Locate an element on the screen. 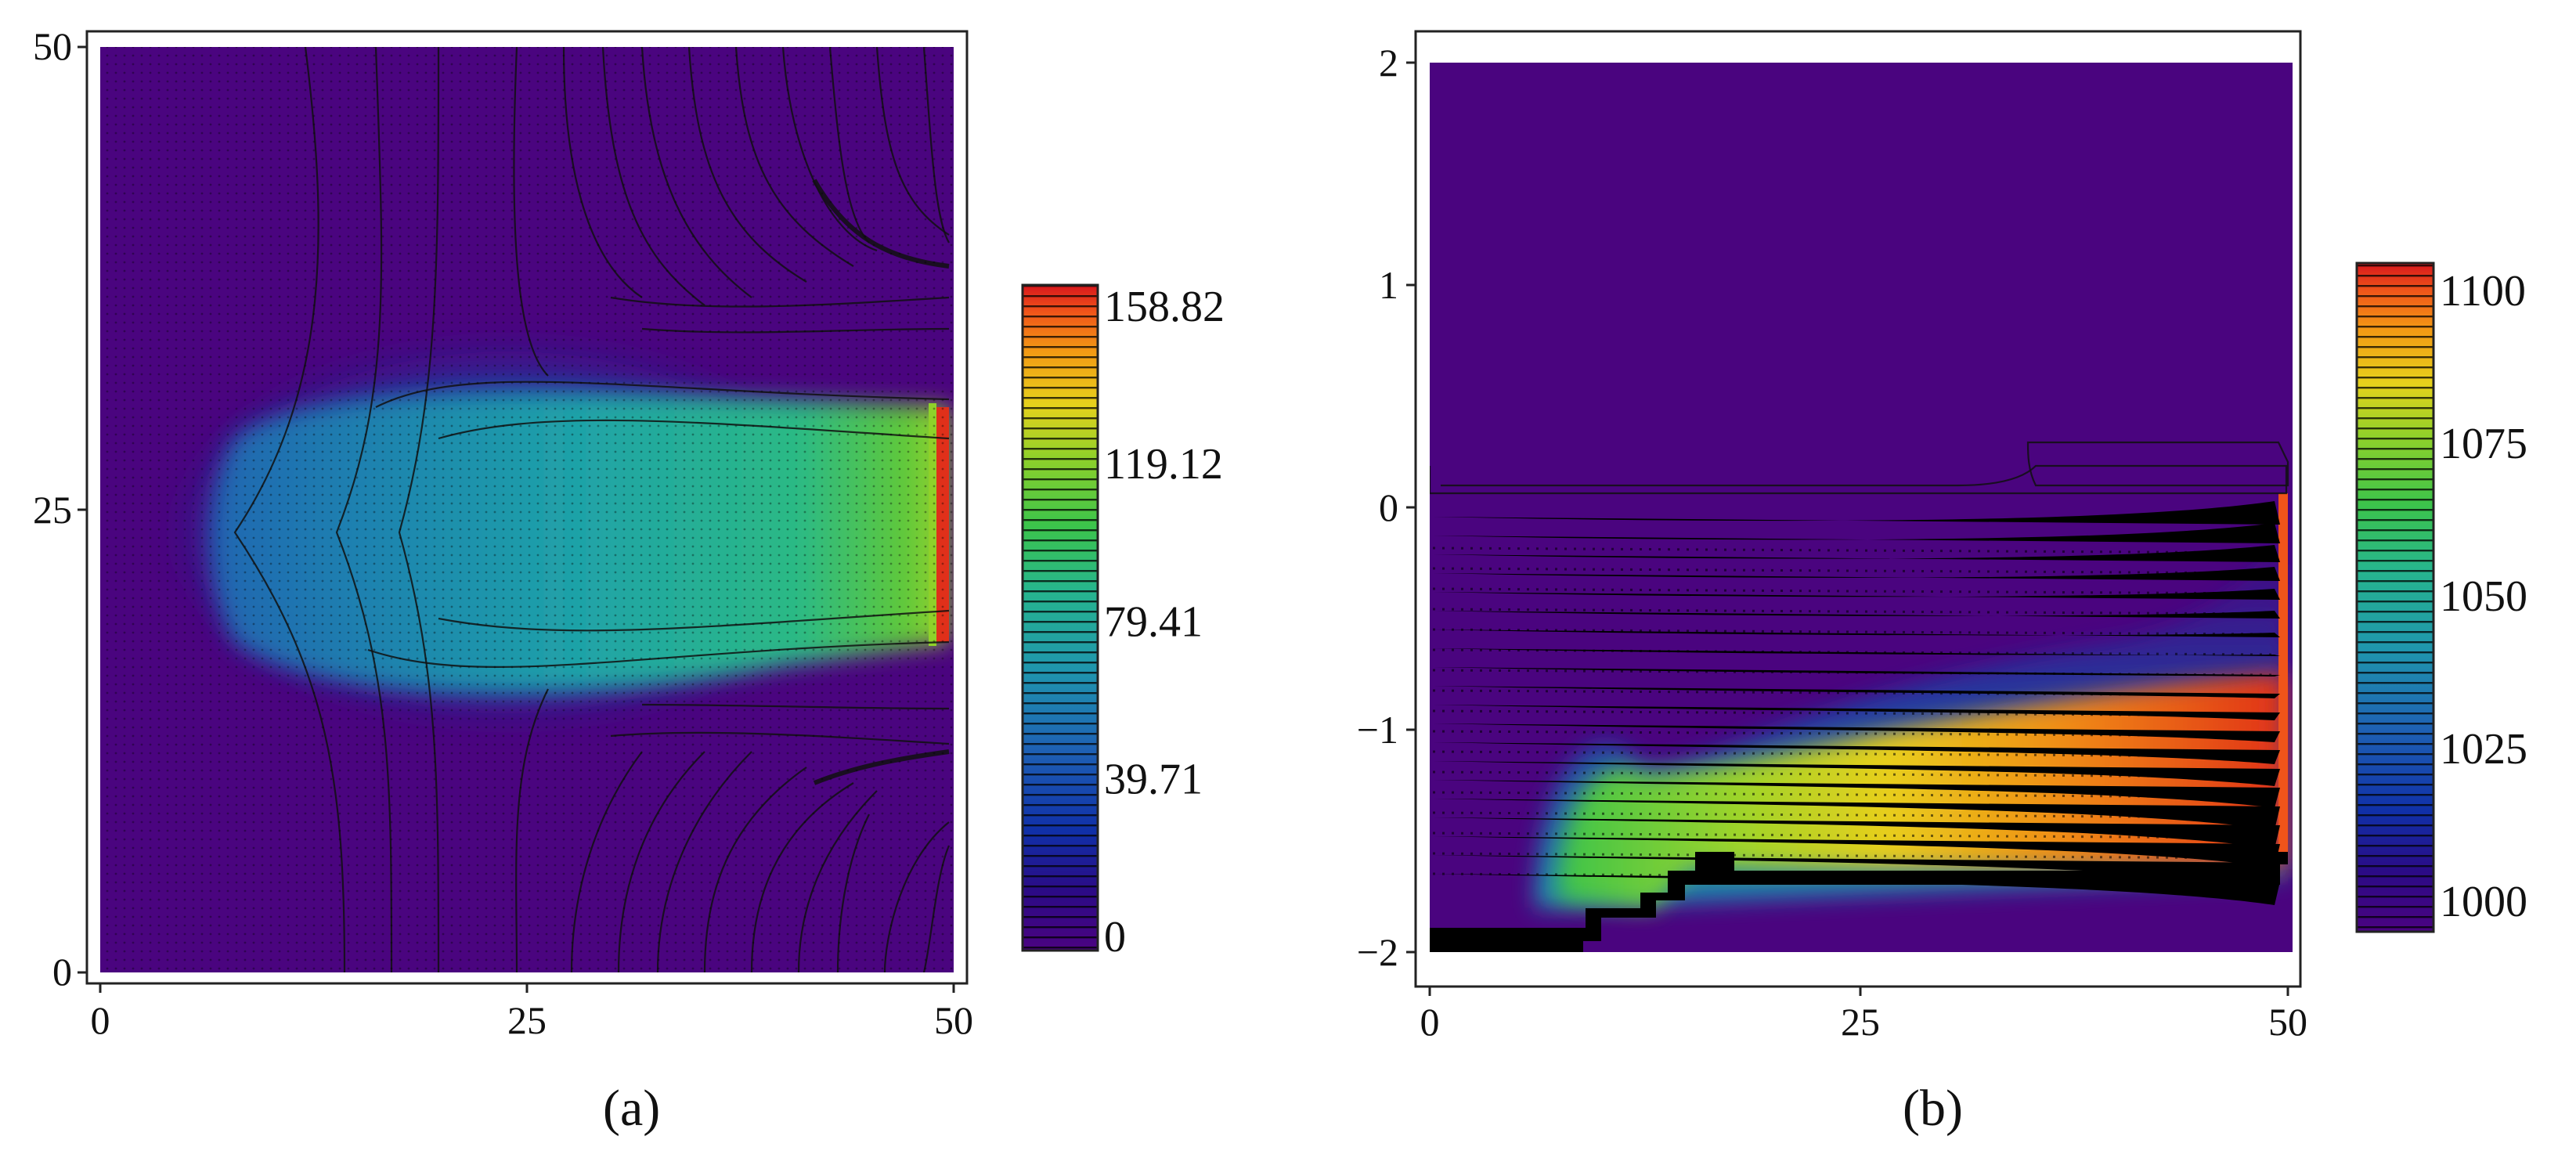 Image resolution: width=2576 pixels, height=1158 pixels. colorbar-b is located at coordinates (2395, 598).